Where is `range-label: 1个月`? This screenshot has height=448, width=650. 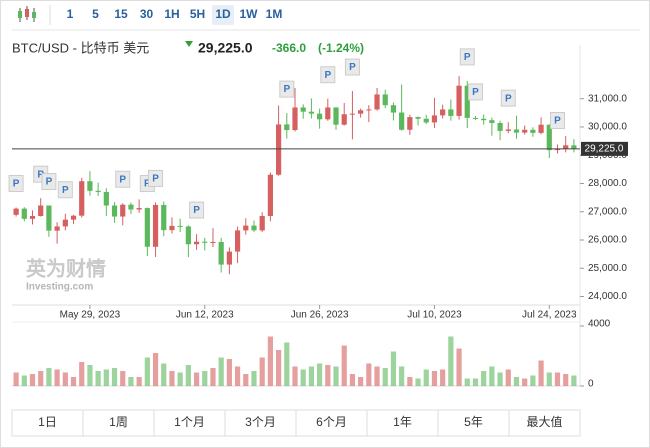
range-label: 1个月 is located at coordinates (189, 422).